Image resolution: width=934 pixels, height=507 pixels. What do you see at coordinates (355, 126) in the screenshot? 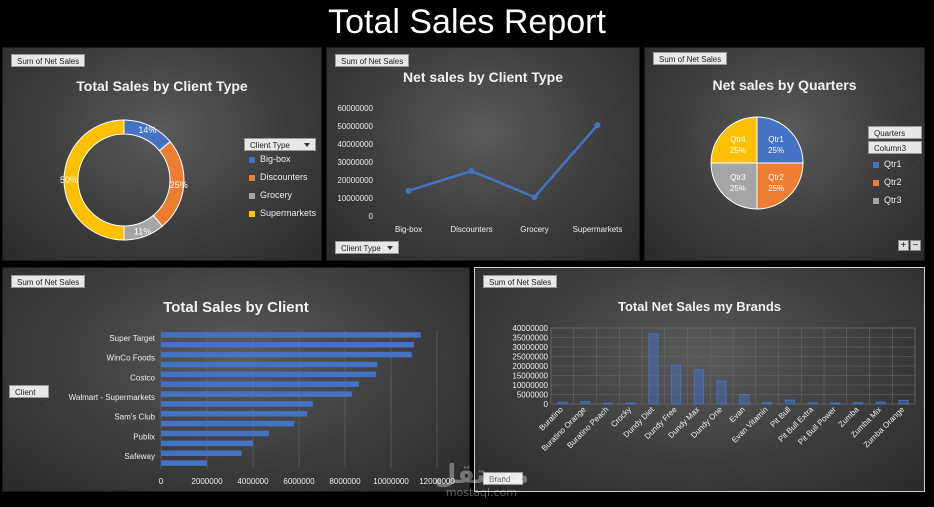
I see `y-tick-label: 50000000` at bounding box center [355, 126].